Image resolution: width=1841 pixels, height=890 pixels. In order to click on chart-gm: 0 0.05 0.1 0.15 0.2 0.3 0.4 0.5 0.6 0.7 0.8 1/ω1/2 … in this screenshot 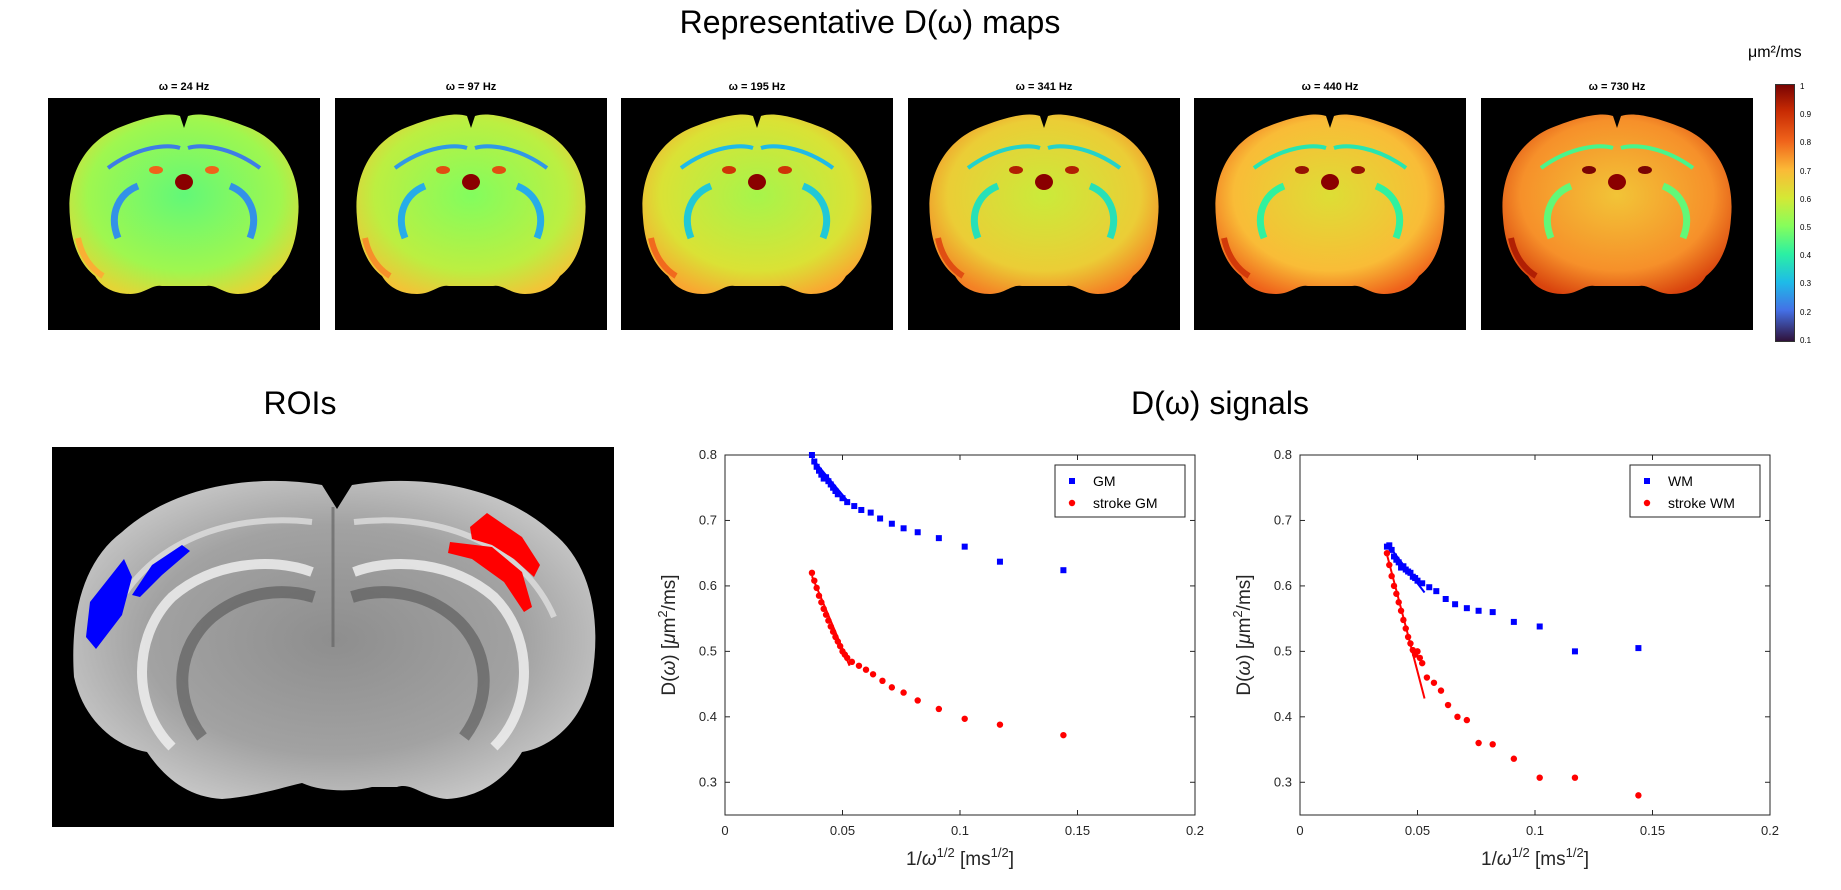, I will do `click(929, 658)`.